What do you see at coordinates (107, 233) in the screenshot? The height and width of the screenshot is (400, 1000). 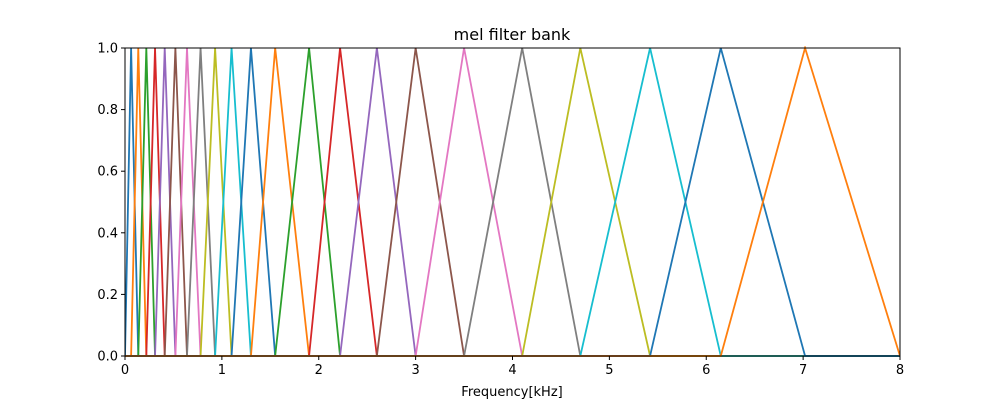 I see `y-tick-label: 0.4` at bounding box center [107, 233].